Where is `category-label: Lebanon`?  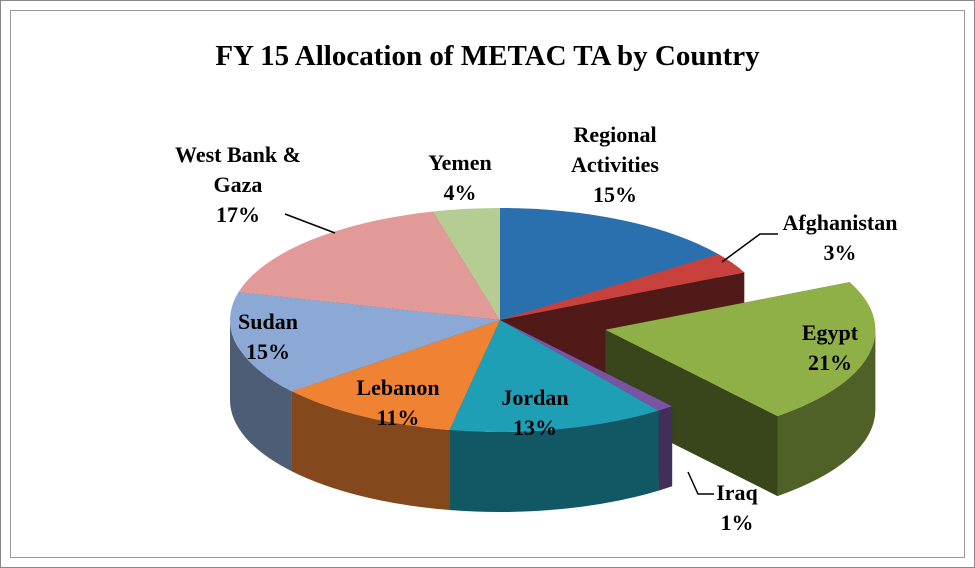
category-label: Lebanon is located at coordinates (398, 387).